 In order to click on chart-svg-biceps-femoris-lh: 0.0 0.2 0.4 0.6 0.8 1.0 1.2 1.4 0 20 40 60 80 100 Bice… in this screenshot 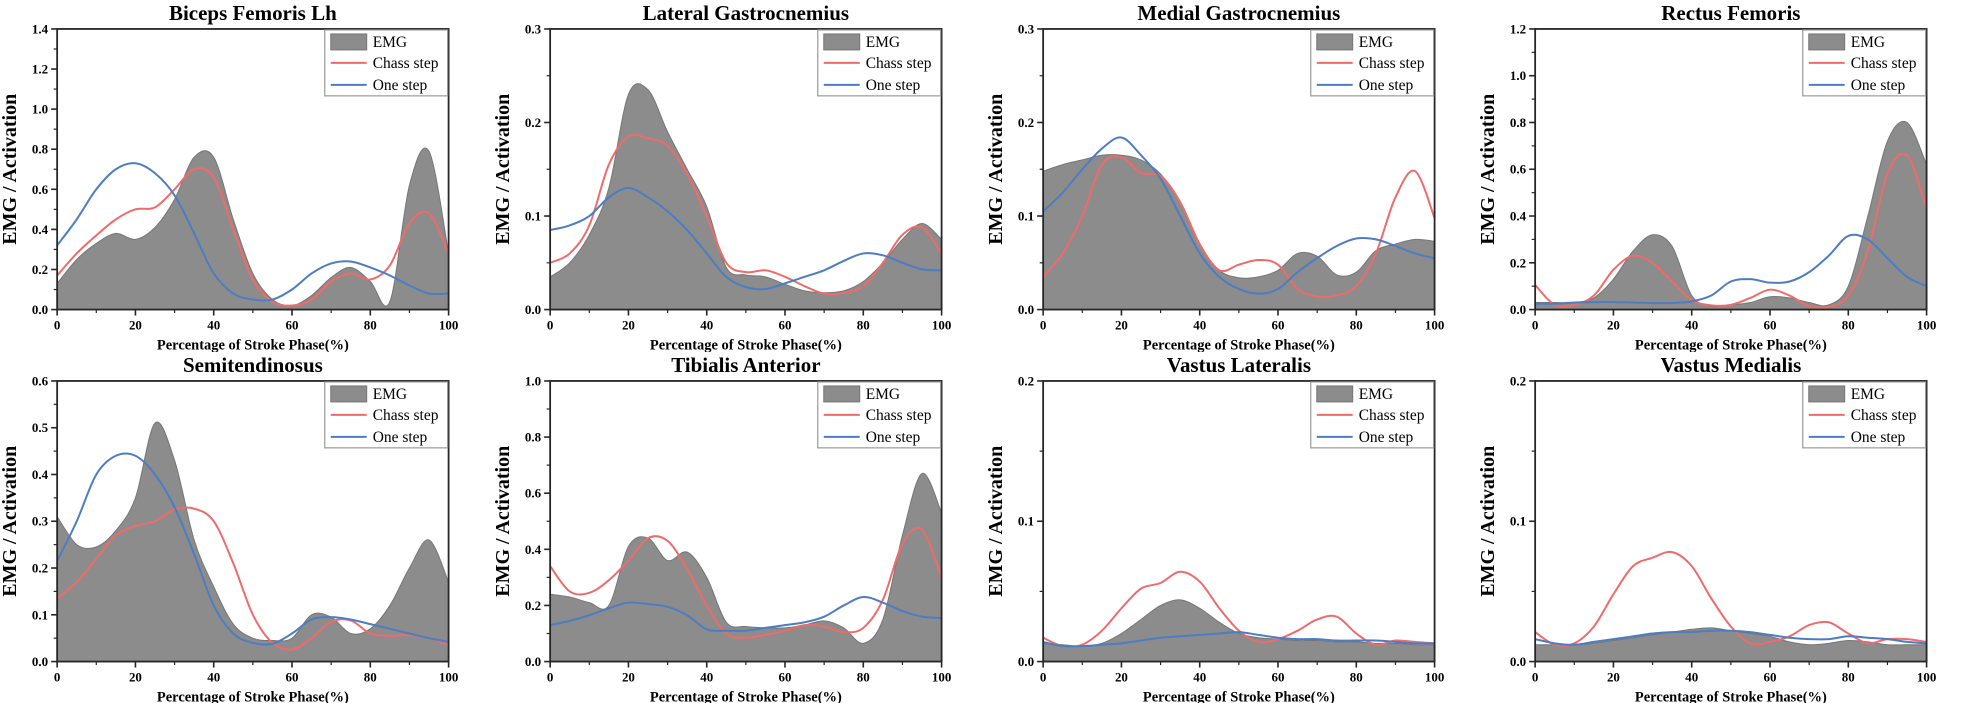, I will do `click(229, 176)`.